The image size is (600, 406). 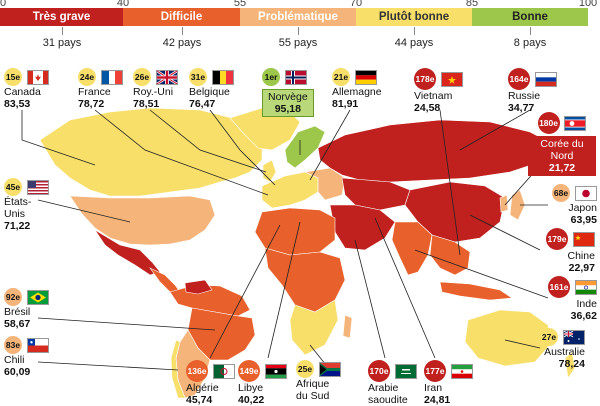 I want to click on russia-shape, so click(x=436, y=151).